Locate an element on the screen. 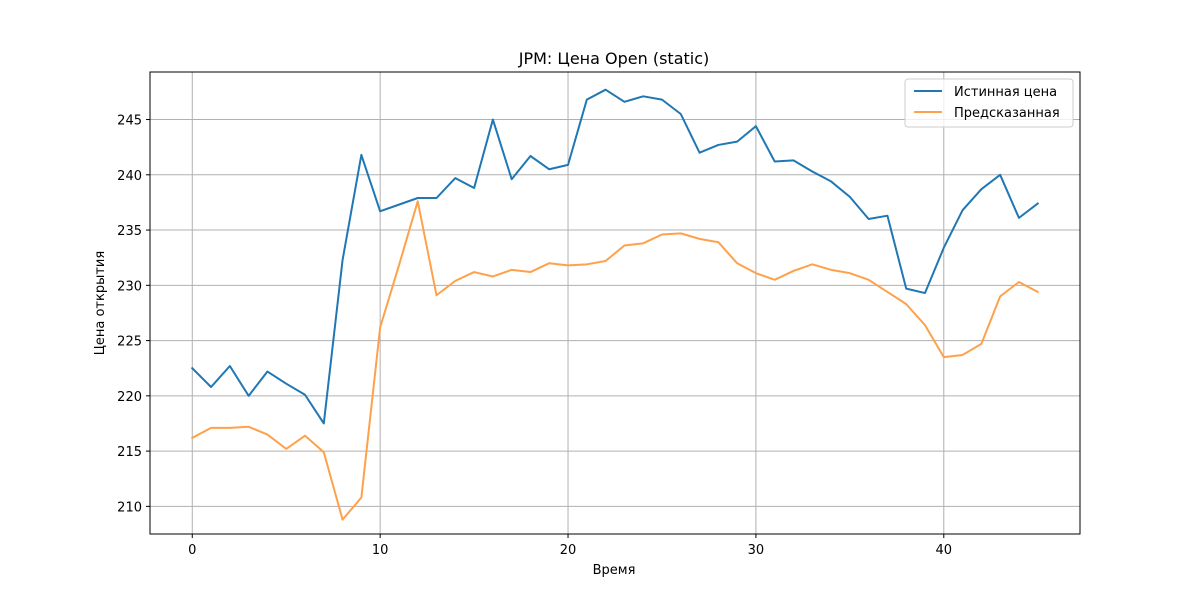 This screenshot has height=600, width=1200. legend-label-predicted: Предсказанная is located at coordinates (1007, 113).